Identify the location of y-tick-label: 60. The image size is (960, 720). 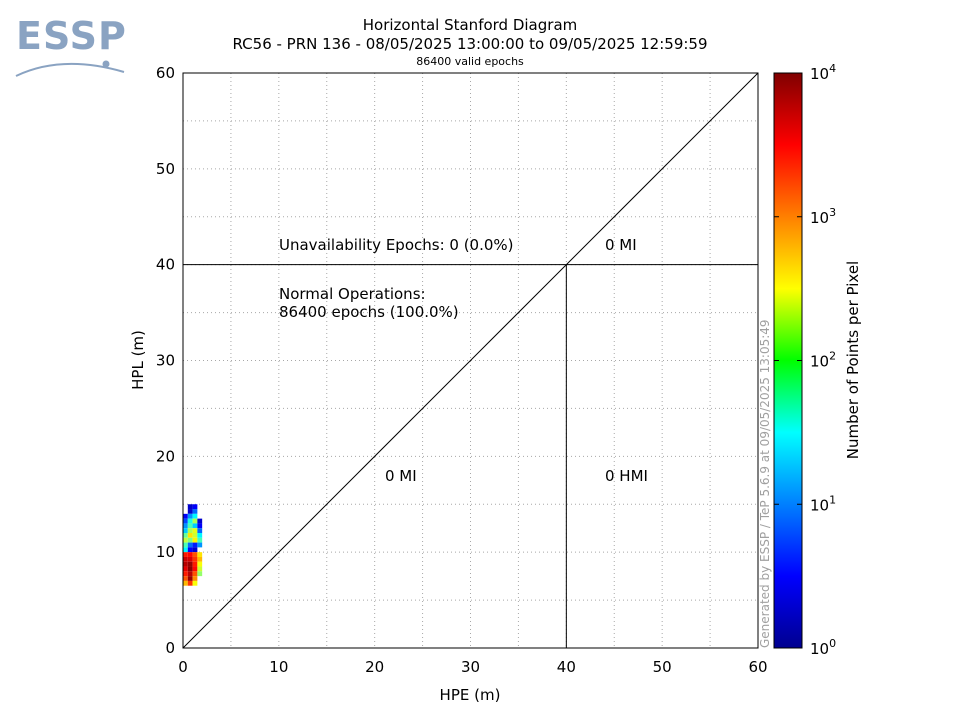
(165, 73).